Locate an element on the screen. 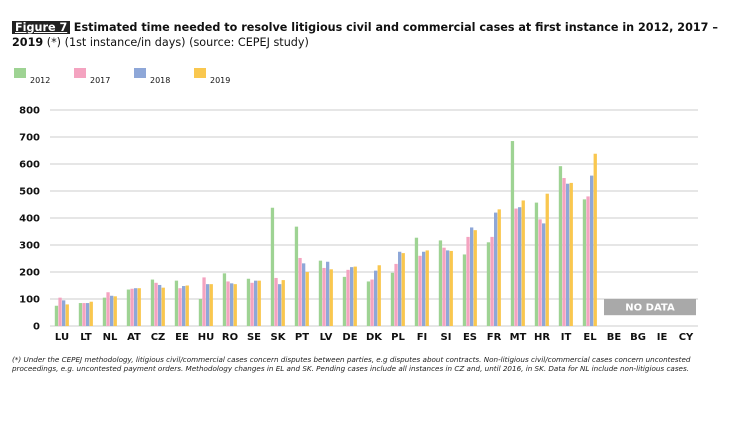  bar-HU-2019 is located at coordinates (211, 305).